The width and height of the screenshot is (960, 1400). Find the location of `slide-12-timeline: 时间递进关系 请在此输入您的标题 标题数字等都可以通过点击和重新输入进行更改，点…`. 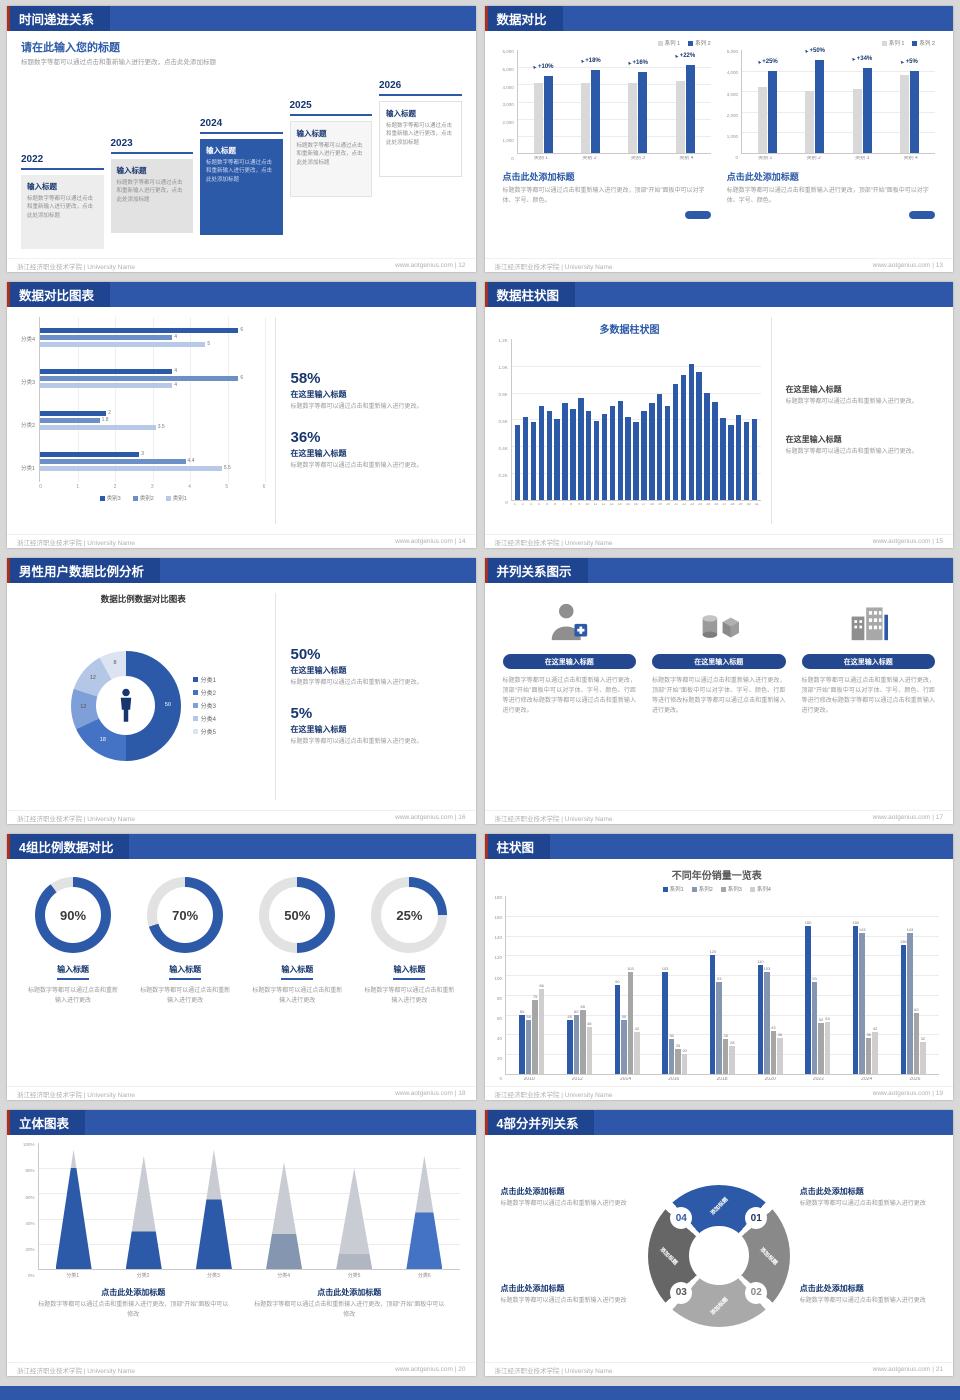

slide-12-timeline: 时间递进关系 请在此输入您的标题 标题数字等都可以通过点击和重新输入进行更改，点… is located at coordinates (241, 139).